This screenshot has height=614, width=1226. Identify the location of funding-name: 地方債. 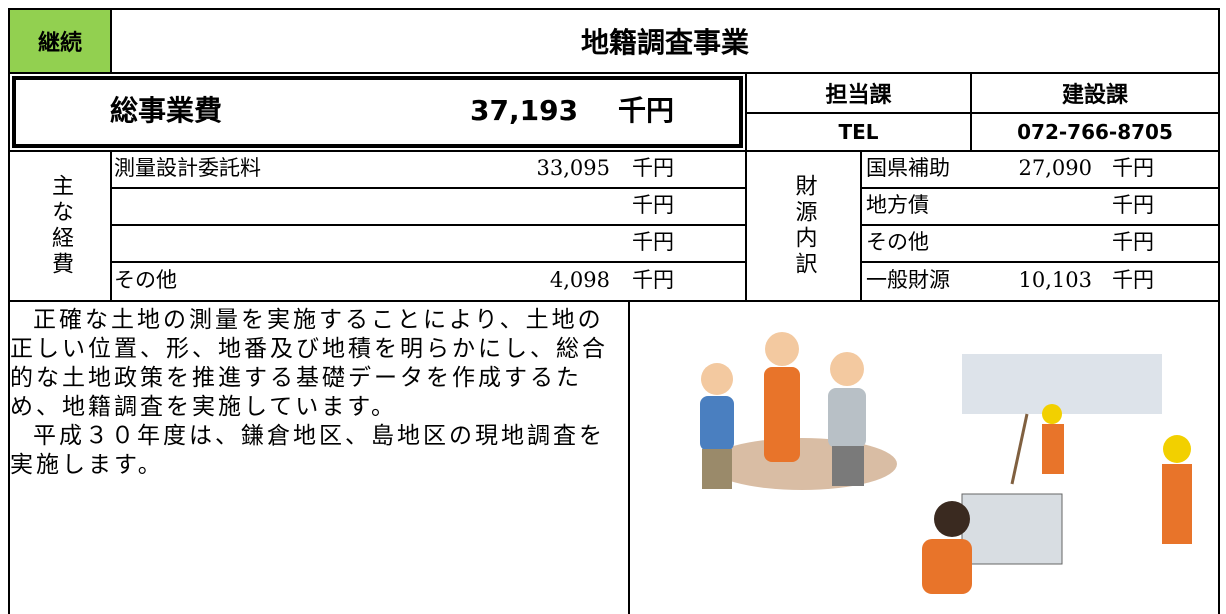
(897, 205).